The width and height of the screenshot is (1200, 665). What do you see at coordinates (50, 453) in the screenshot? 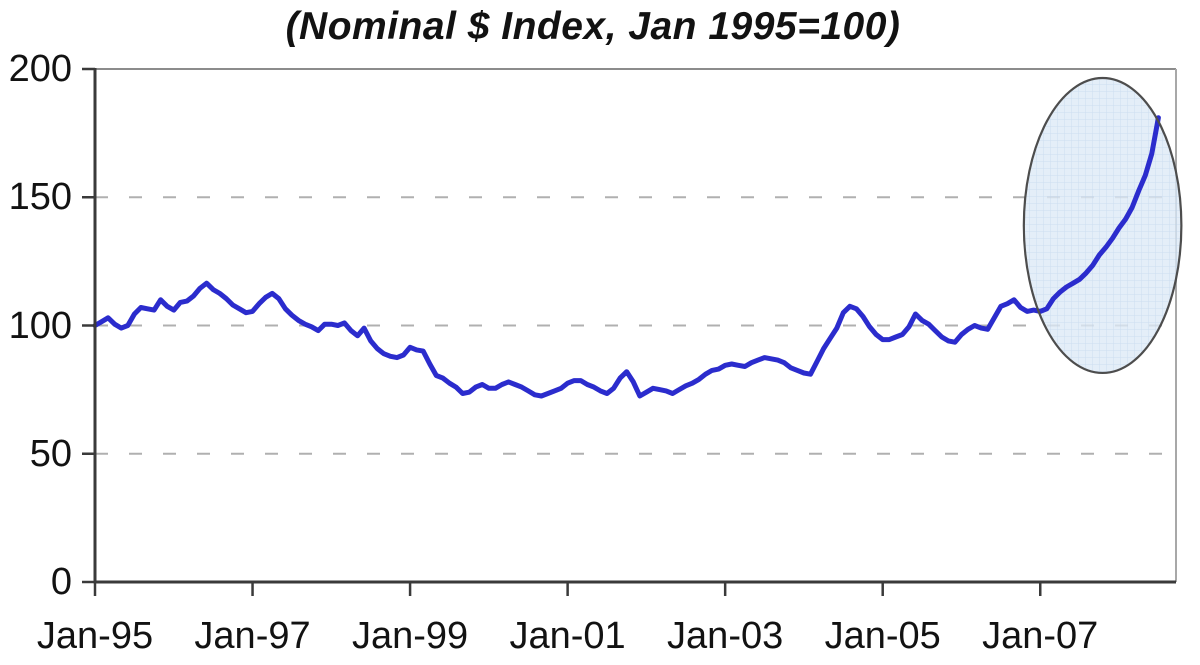
I see `y-tick-label: 50` at bounding box center [50, 453].